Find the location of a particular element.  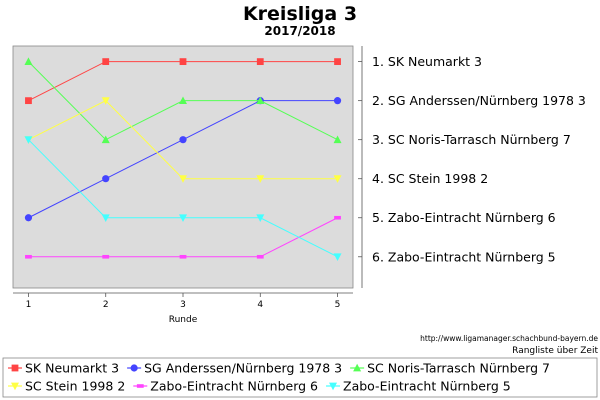

x-axis: 1 2 3 4 5 is located at coordinates (183, 301).